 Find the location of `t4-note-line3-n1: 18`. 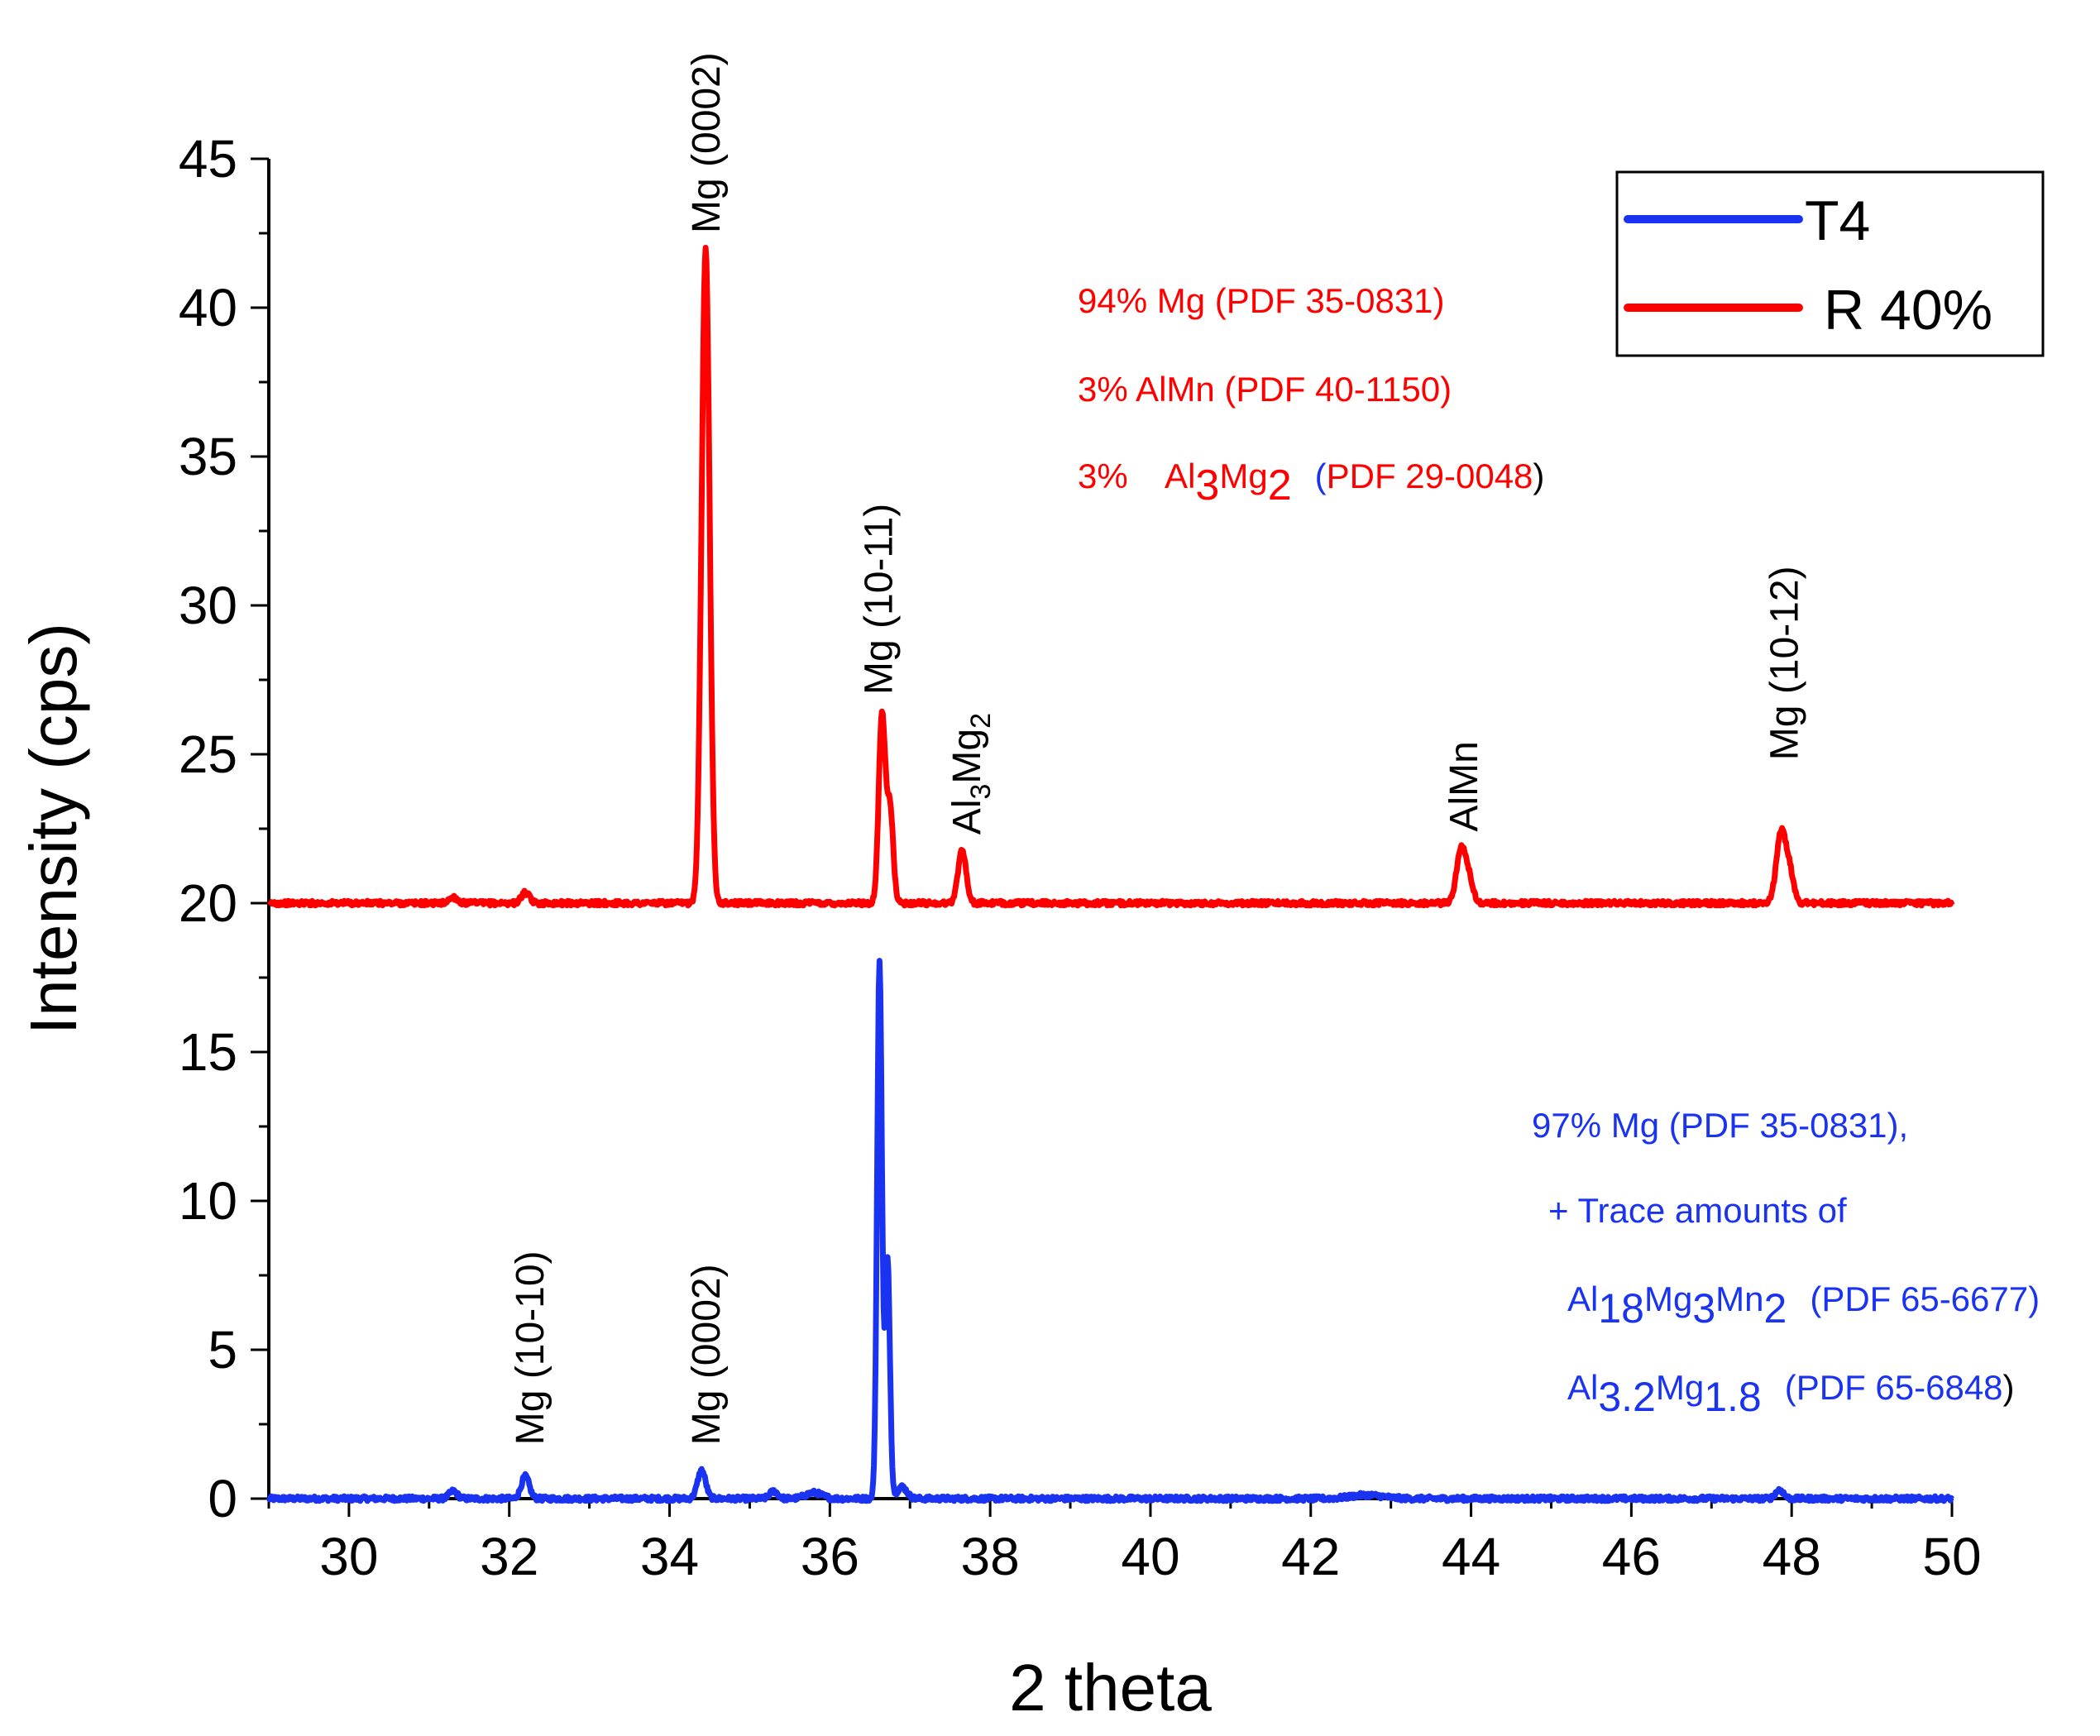

t4-note-line3-n1: 18 is located at coordinates (1621, 1308).